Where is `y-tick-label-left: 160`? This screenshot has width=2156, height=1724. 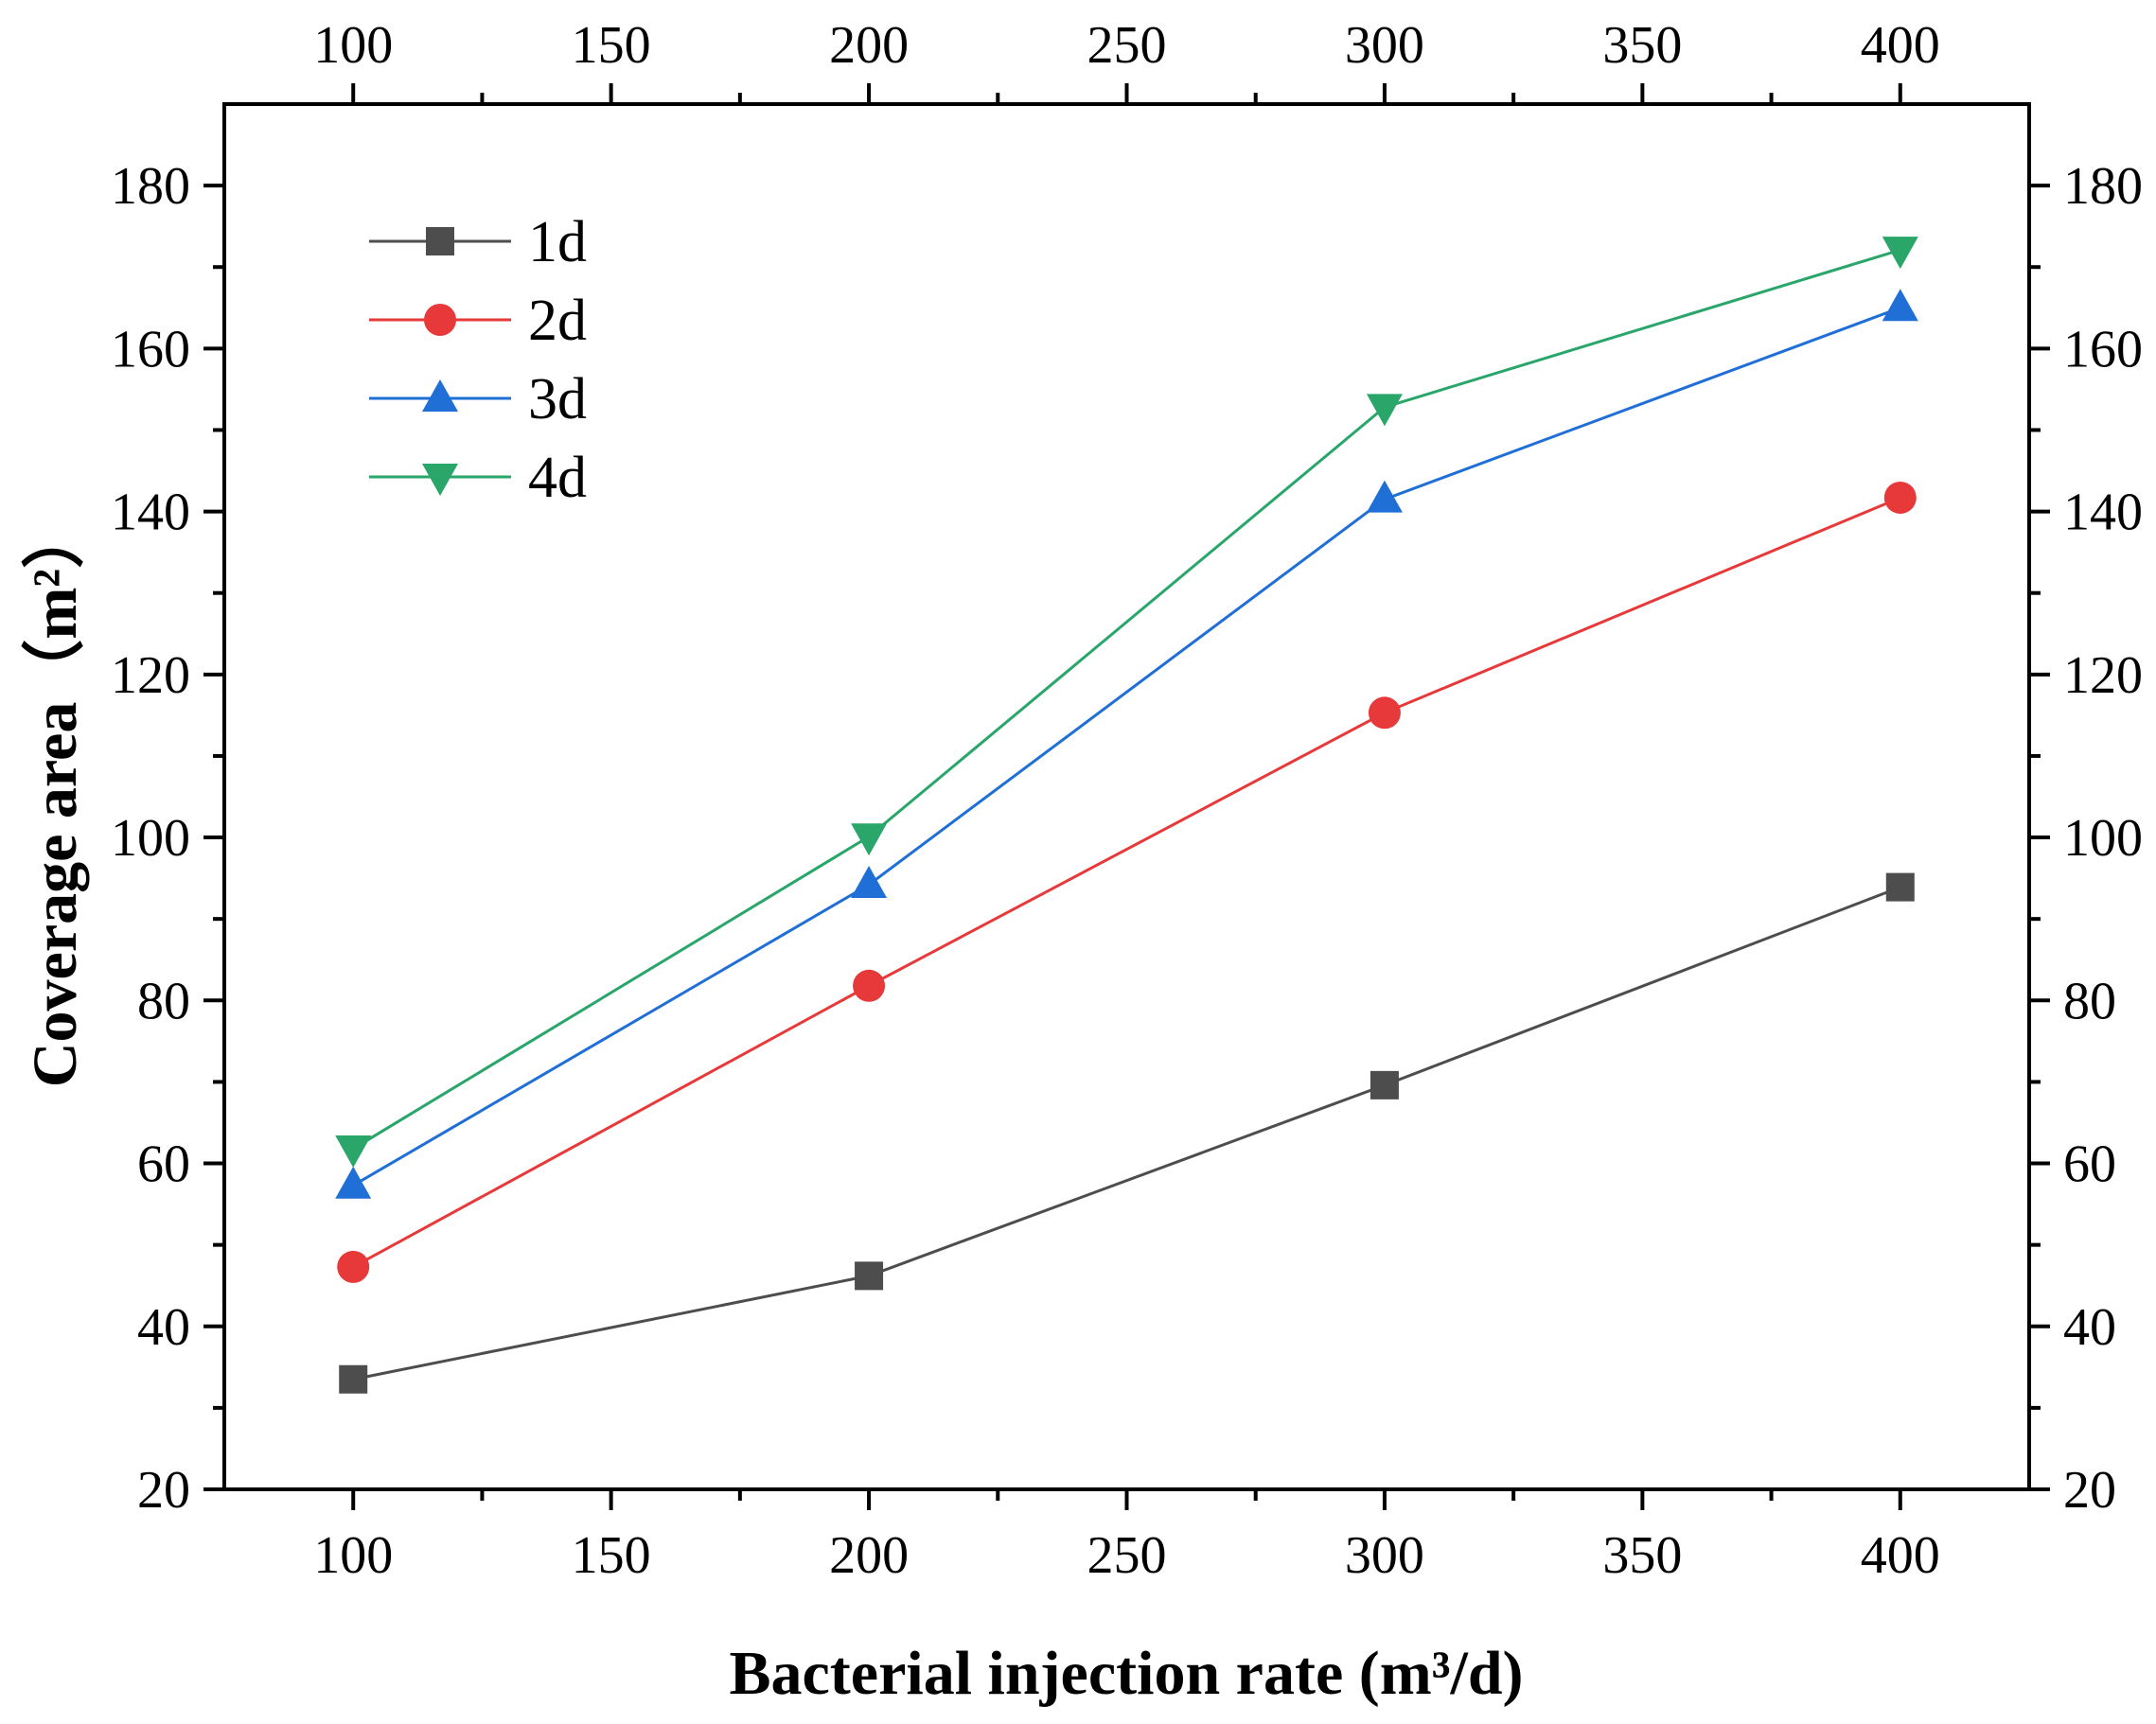 y-tick-label-left: 160 is located at coordinates (150, 349).